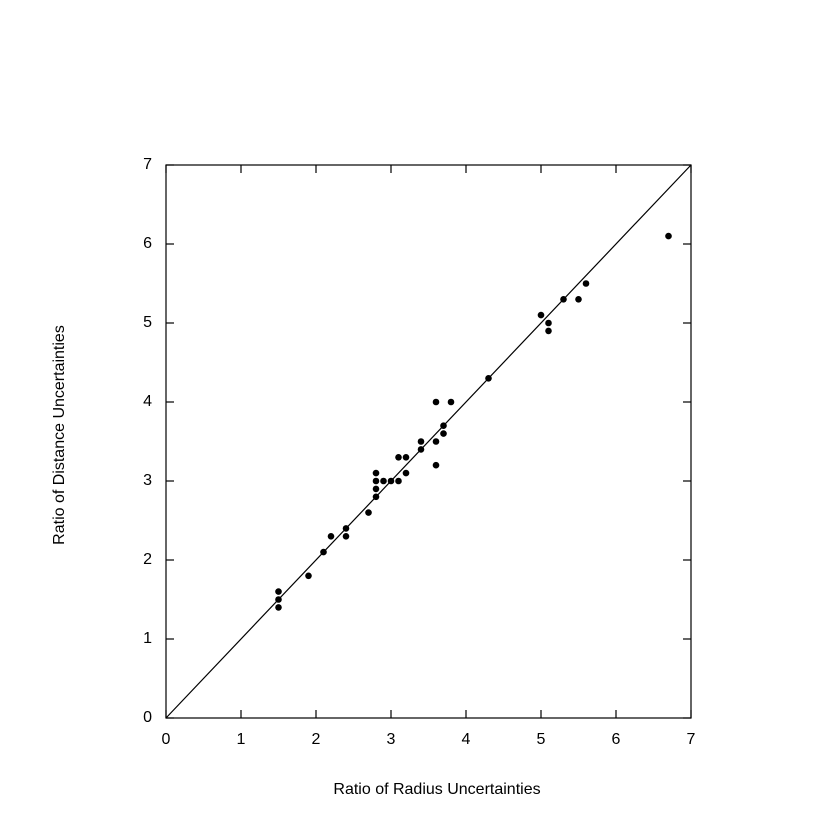 Image resolution: width=830 pixels, height=830 pixels. I want to click on y-tick-label: 5, so click(147, 322).